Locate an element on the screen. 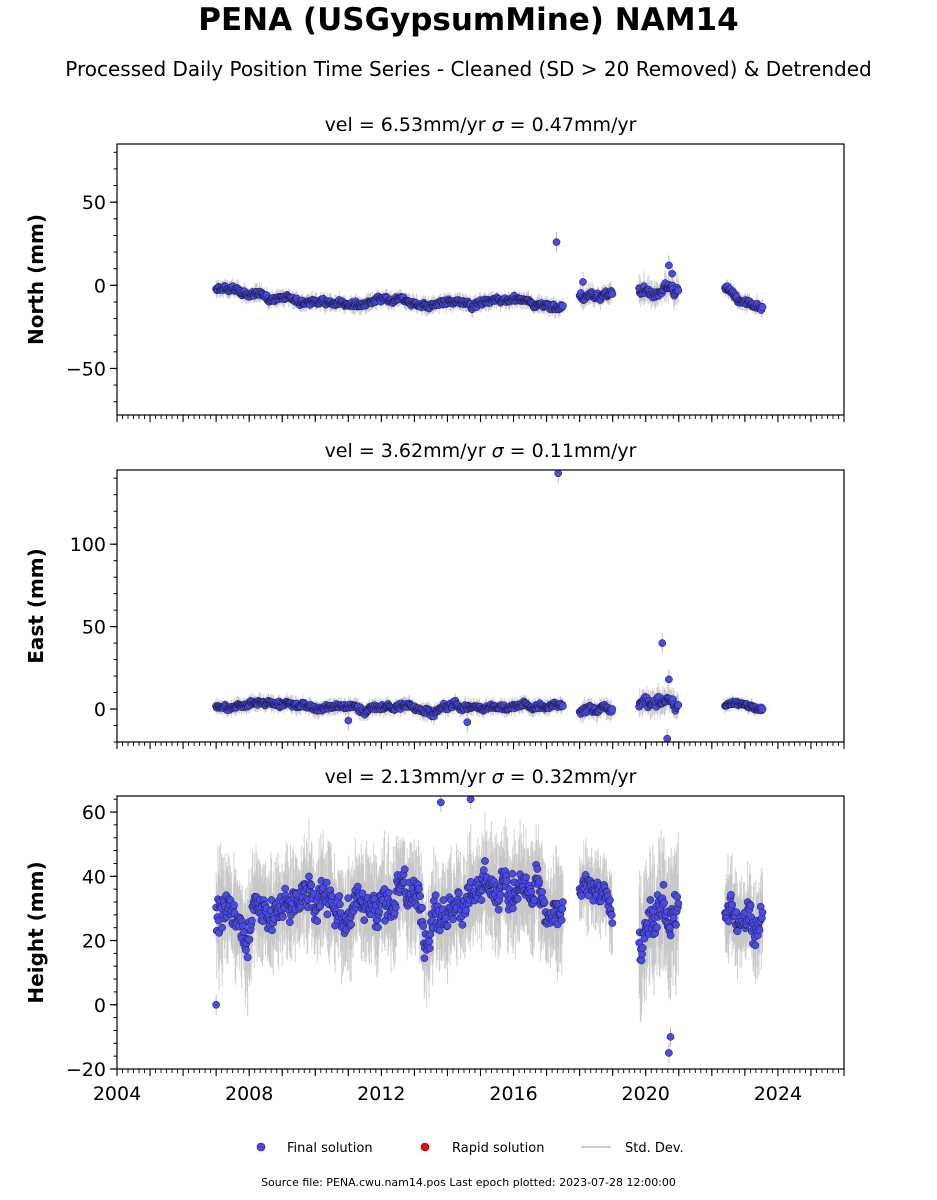 The image size is (937, 1200). y-tick-label: 50 is located at coordinates (94, 203).